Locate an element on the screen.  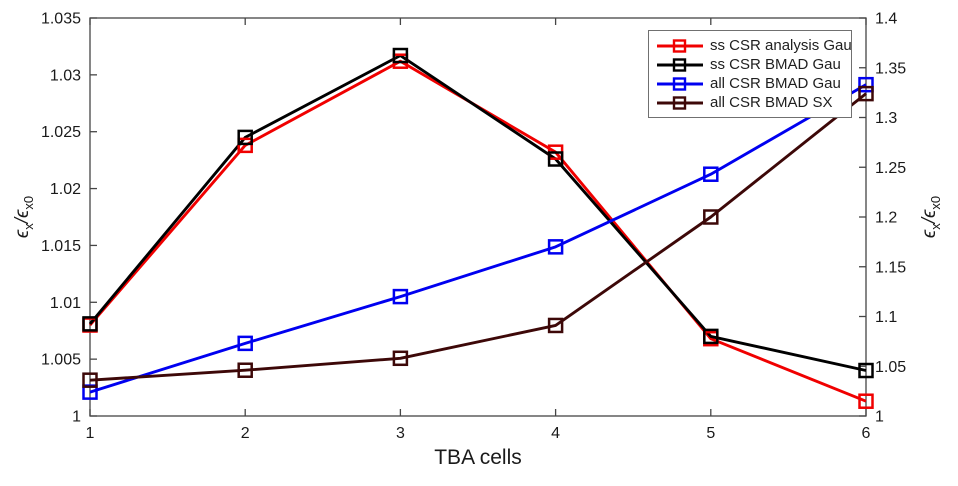
y-left-tick-label: 1.01 is located at coordinates (65, 303).